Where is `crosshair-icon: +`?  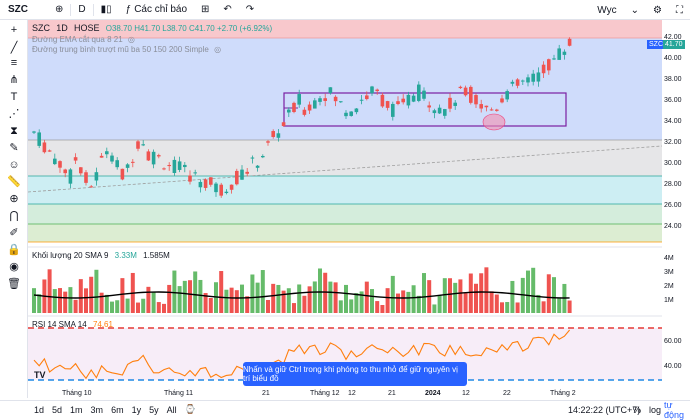 crosshair-icon: + is located at coordinates (14, 30).